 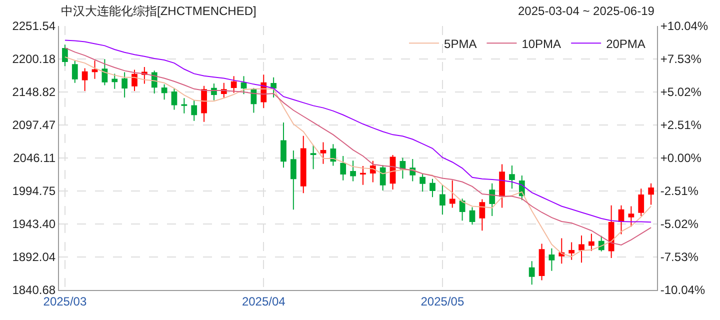 I want to click on chart-subtitle: 2025-03-04 ~ 2025-06-19, so click(x=586, y=11).